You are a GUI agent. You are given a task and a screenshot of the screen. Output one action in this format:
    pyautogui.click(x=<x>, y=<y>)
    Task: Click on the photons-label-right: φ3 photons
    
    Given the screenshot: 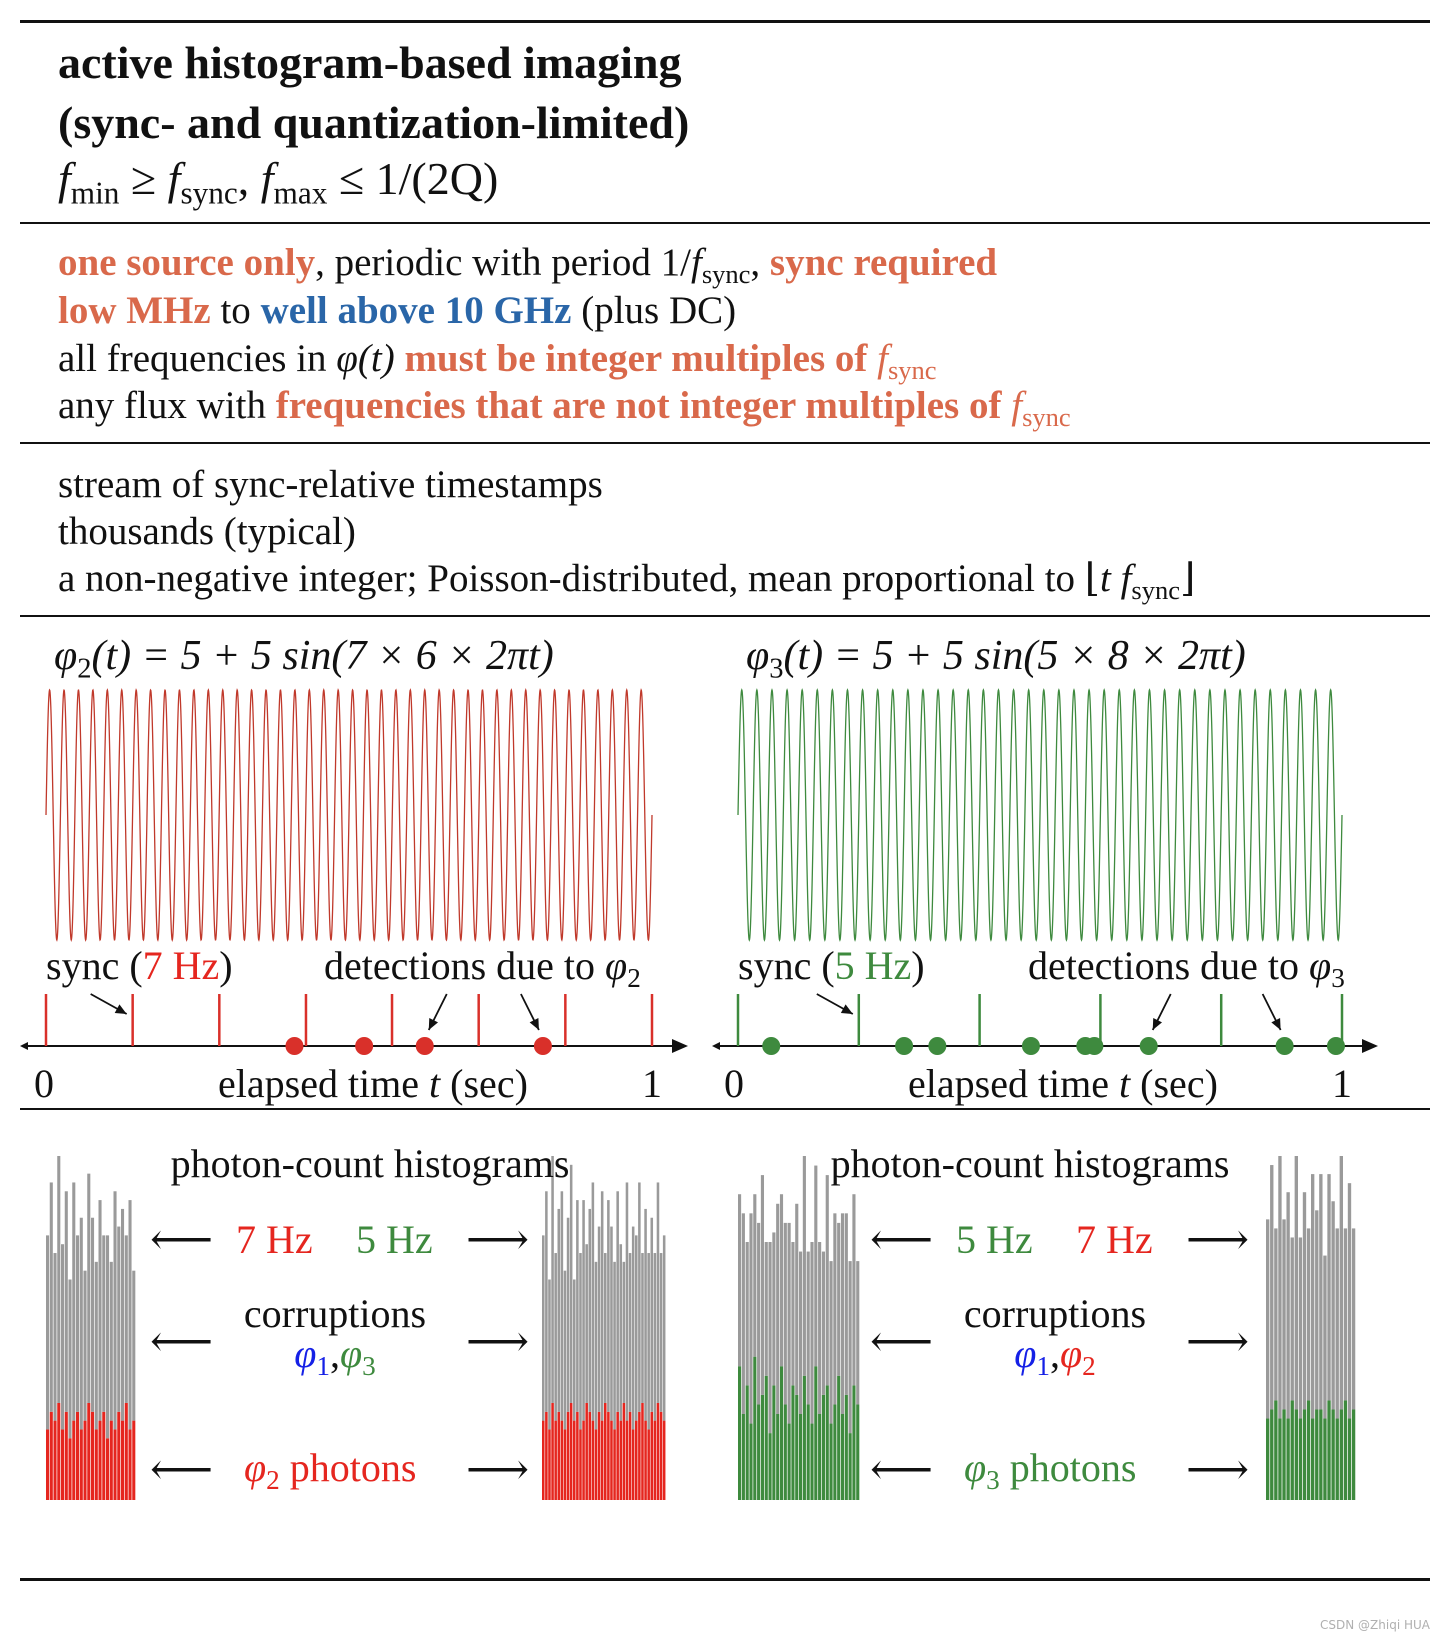 What is the action you would take?
    pyautogui.click(x=1050, y=1470)
    